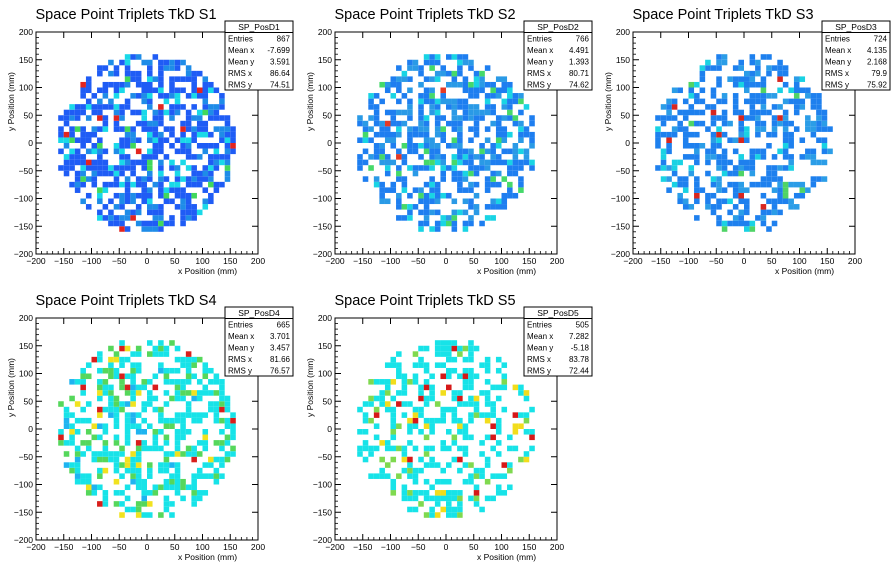 This screenshot has height=574, width=896. Describe the element at coordinates (837, 73) in the screenshot. I see `stats-label: RMS x` at that location.